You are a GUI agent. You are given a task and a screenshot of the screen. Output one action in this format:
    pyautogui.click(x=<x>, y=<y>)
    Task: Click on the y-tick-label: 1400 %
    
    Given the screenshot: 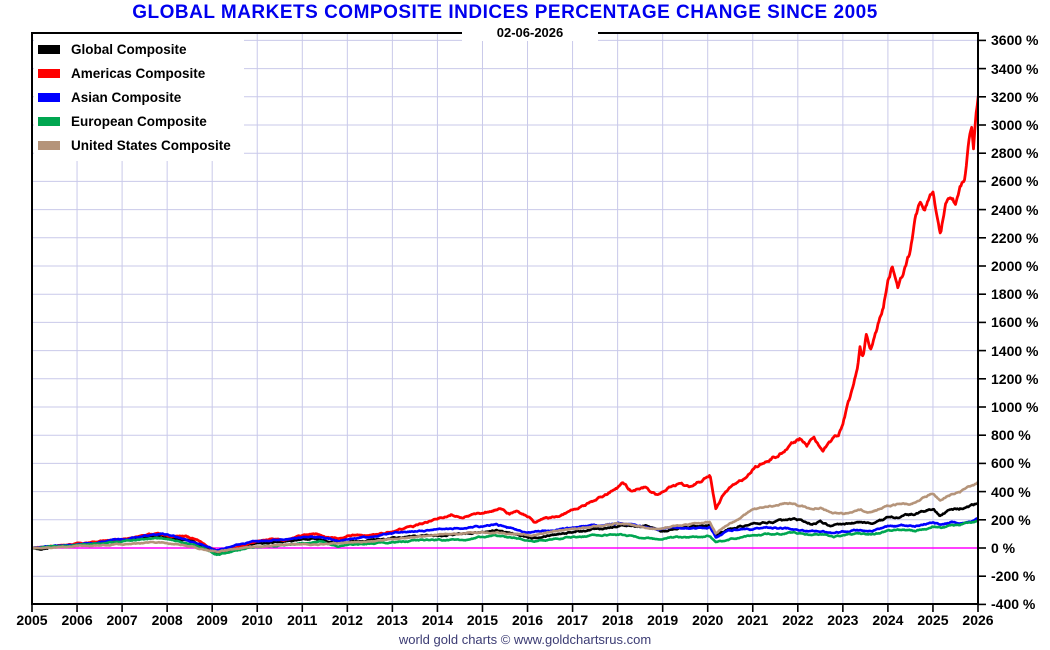 What is the action you would take?
    pyautogui.click(x=1015, y=350)
    